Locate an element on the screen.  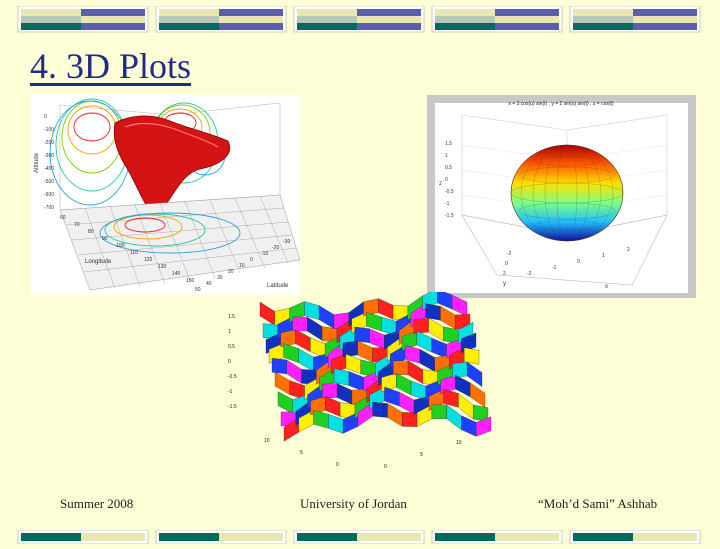
tick-label: 60 is located at coordinates (63, 218).